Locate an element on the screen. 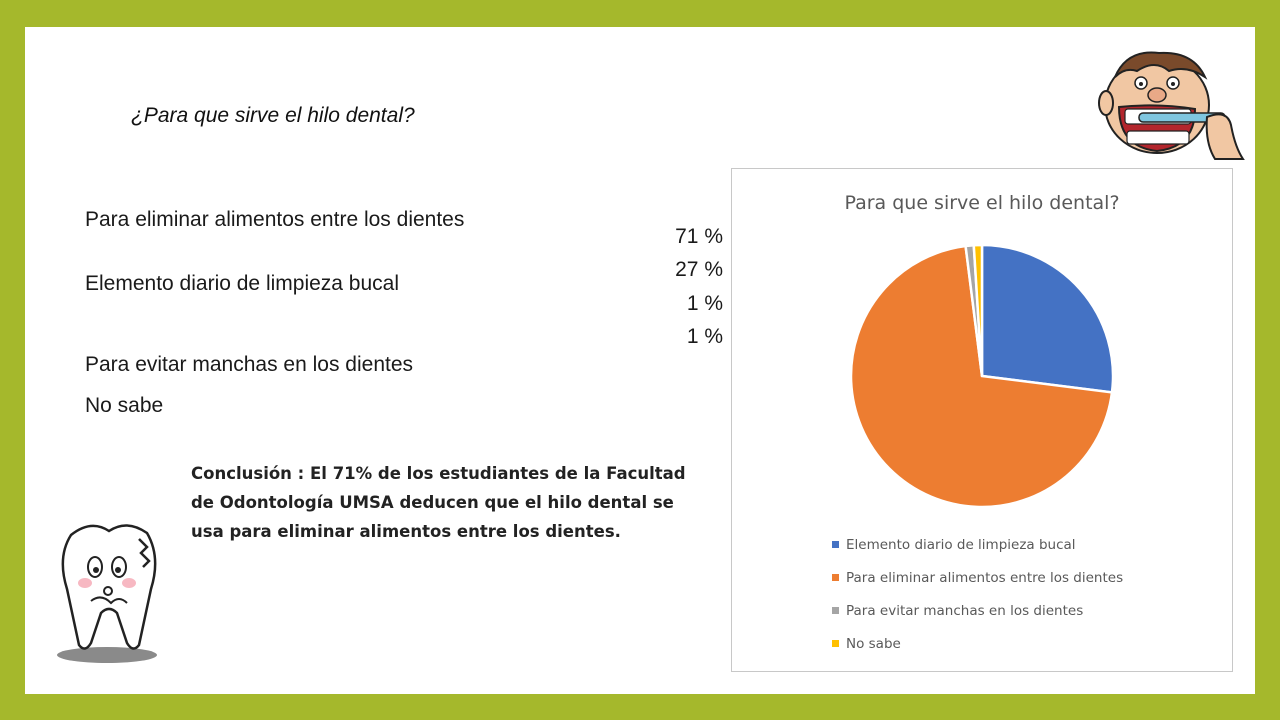 This screenshot has height=720, width=1280. percentage-label: 27 % is located at coordinates (699, 269).